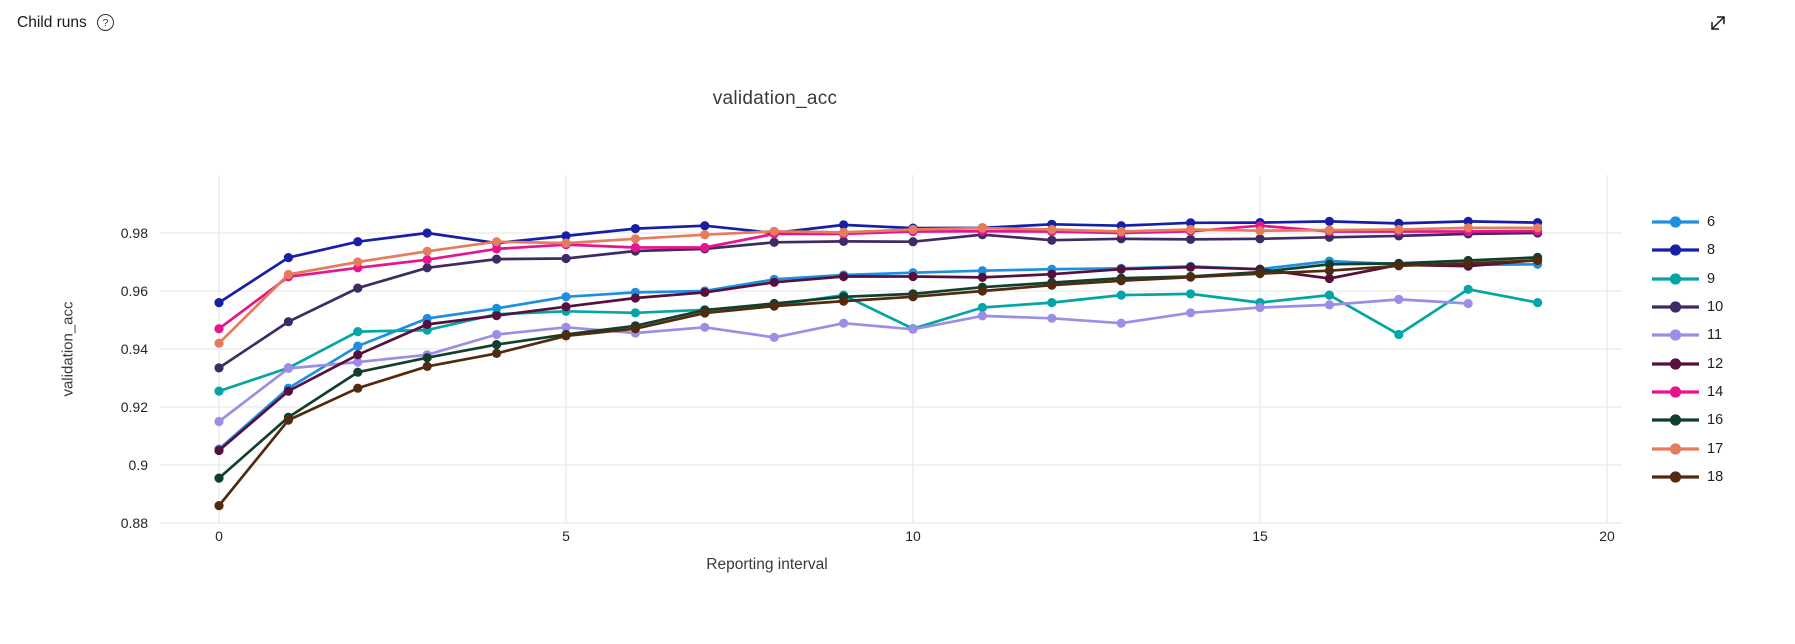  Describe the element at coordinates (1687, 420) in the screenshot. I see `legend-item-16: 16` at that location.